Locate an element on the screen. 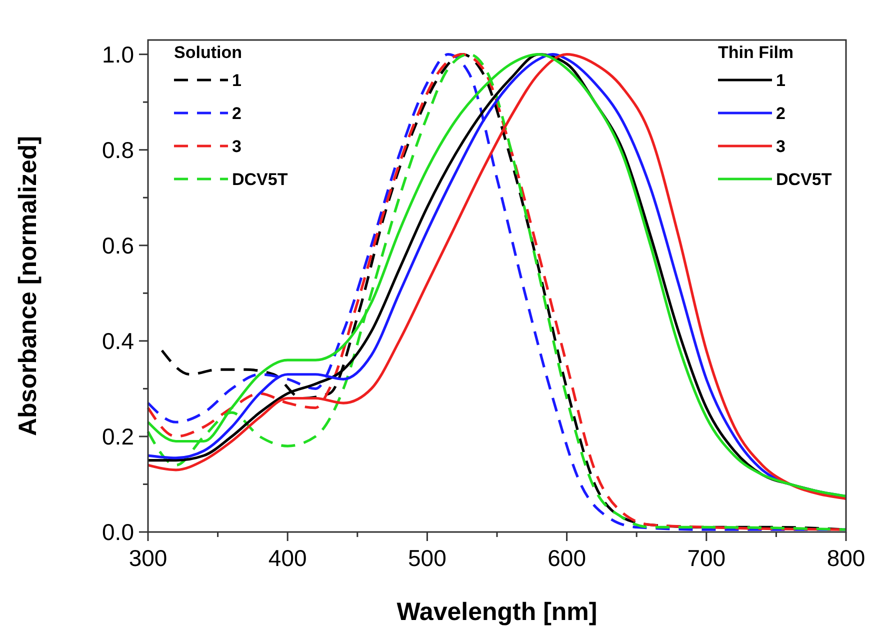 The height and width of the screenshot is (638, 876). y-tick-label: 0.8 is located at coordinates (118, 149).